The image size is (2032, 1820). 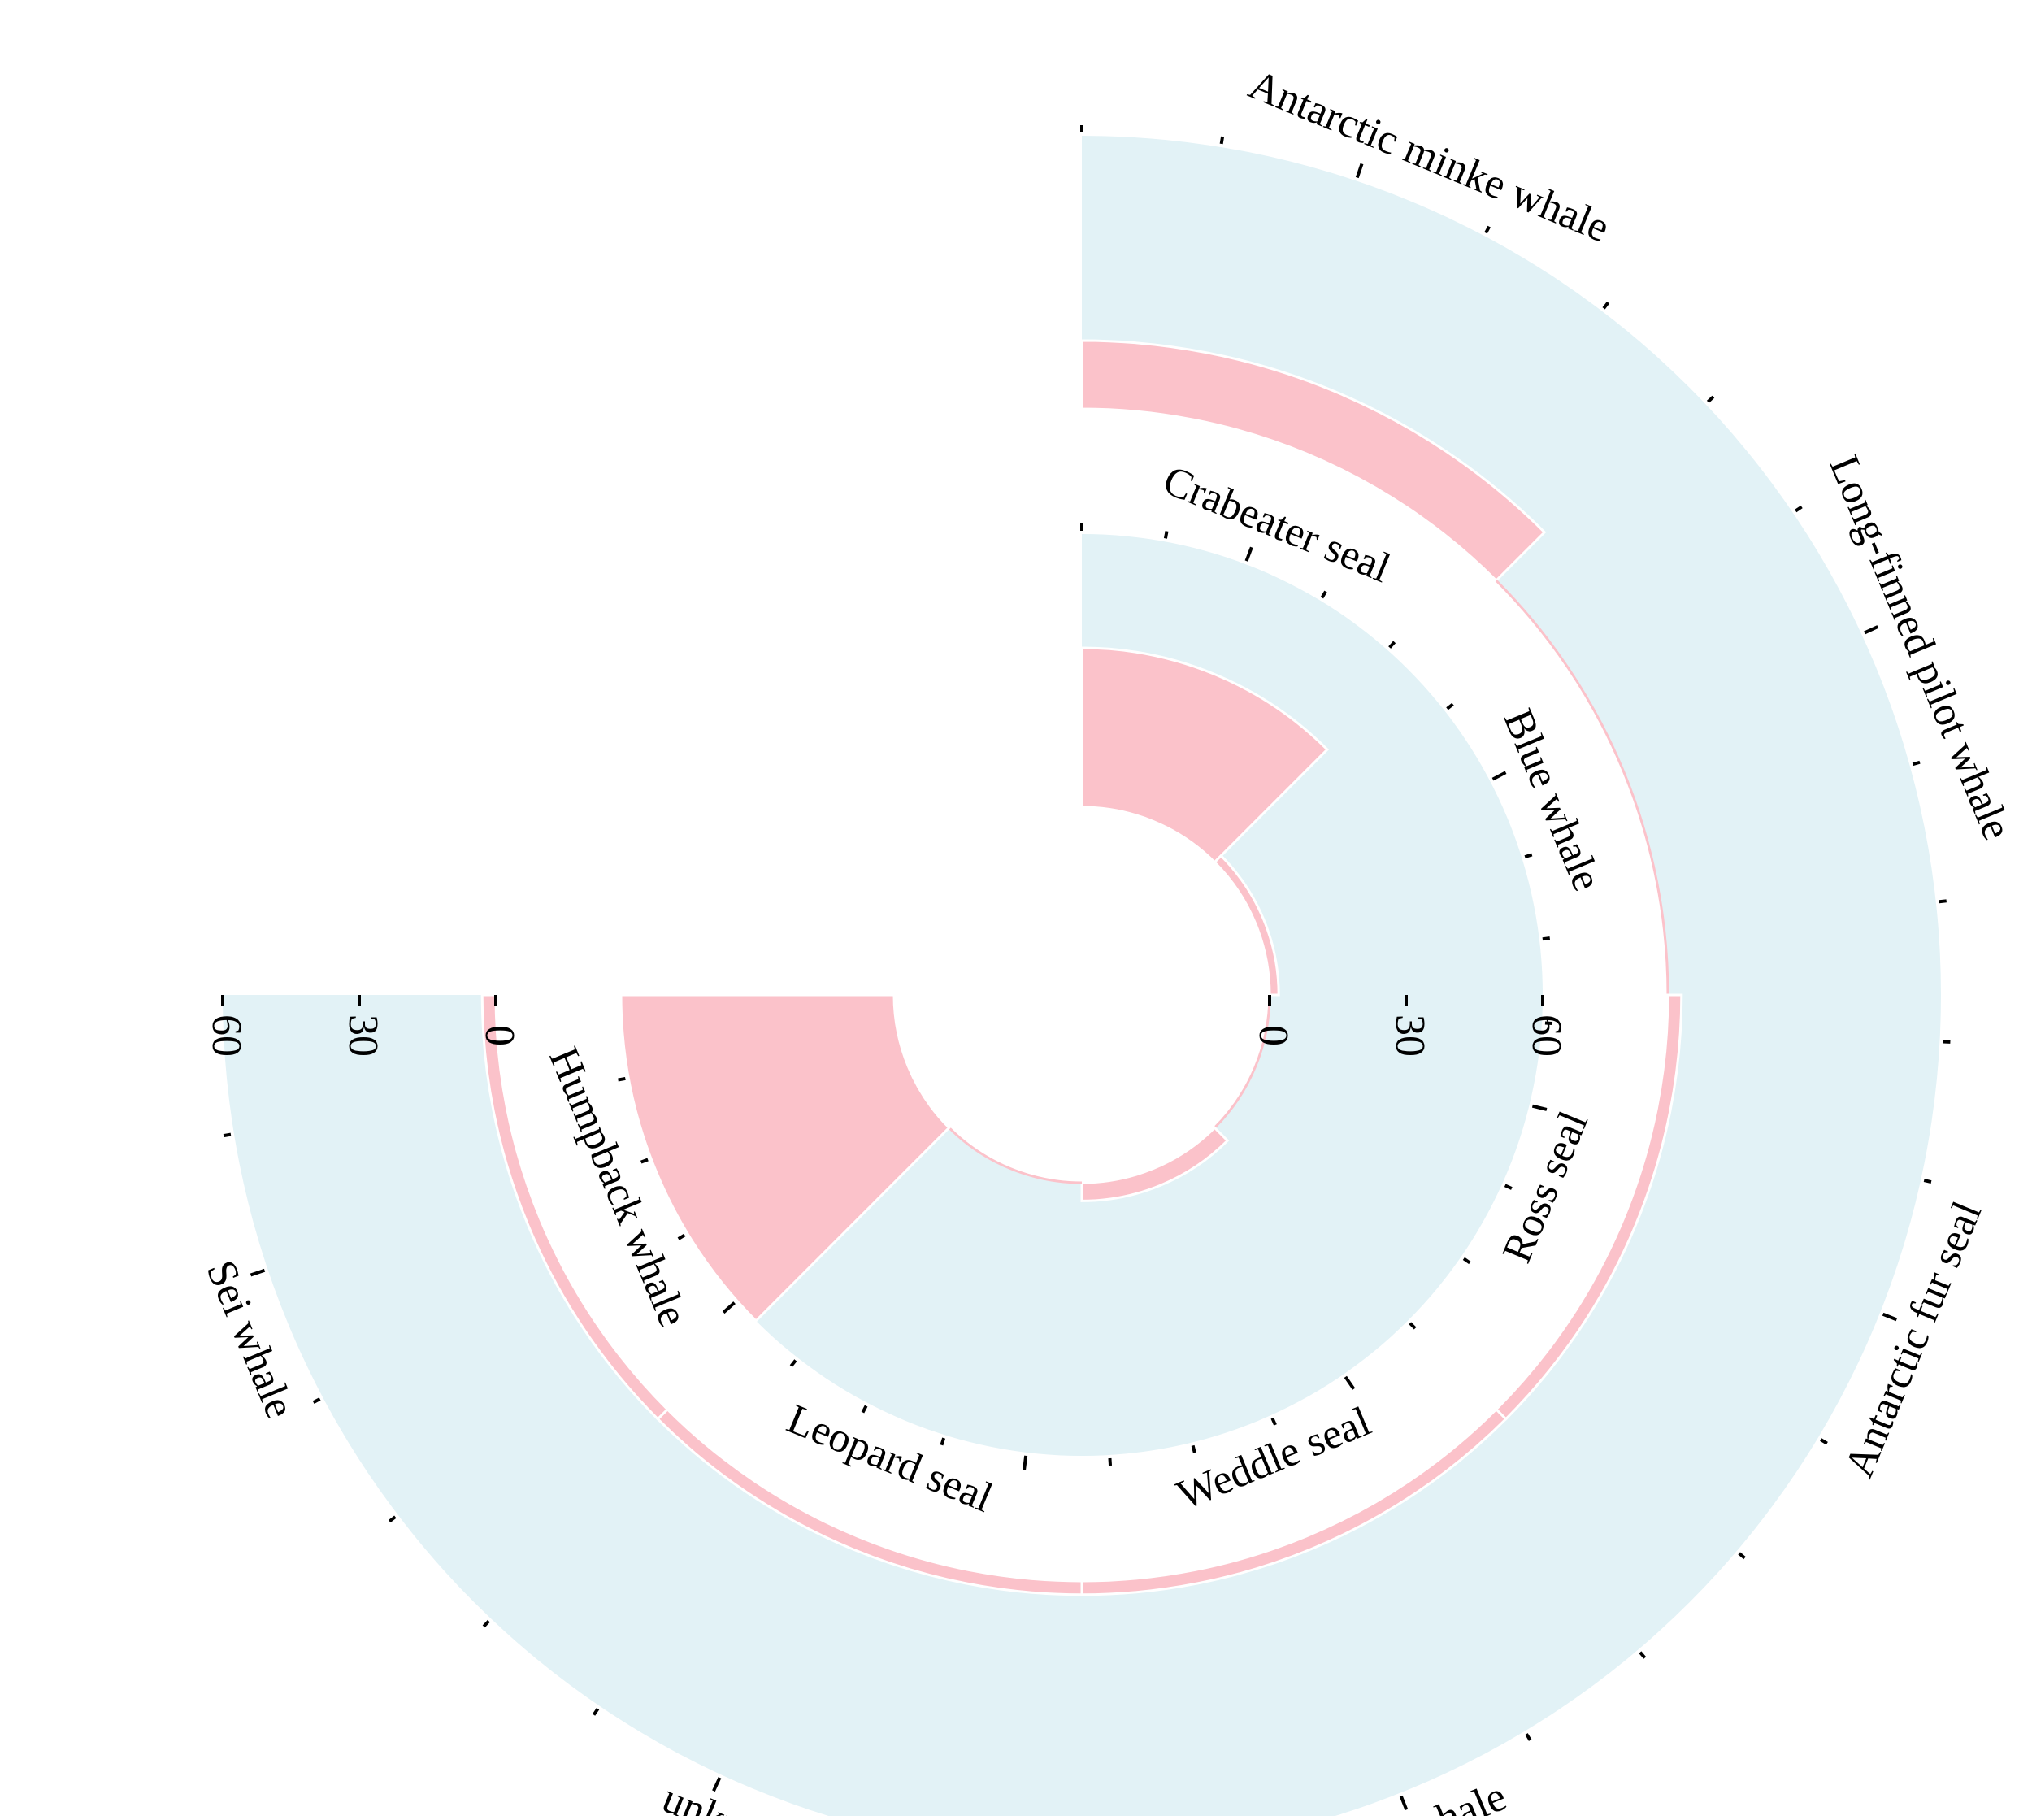 I want to click on outer-radial-tick-label: 0, so click(x=499, y=1035).